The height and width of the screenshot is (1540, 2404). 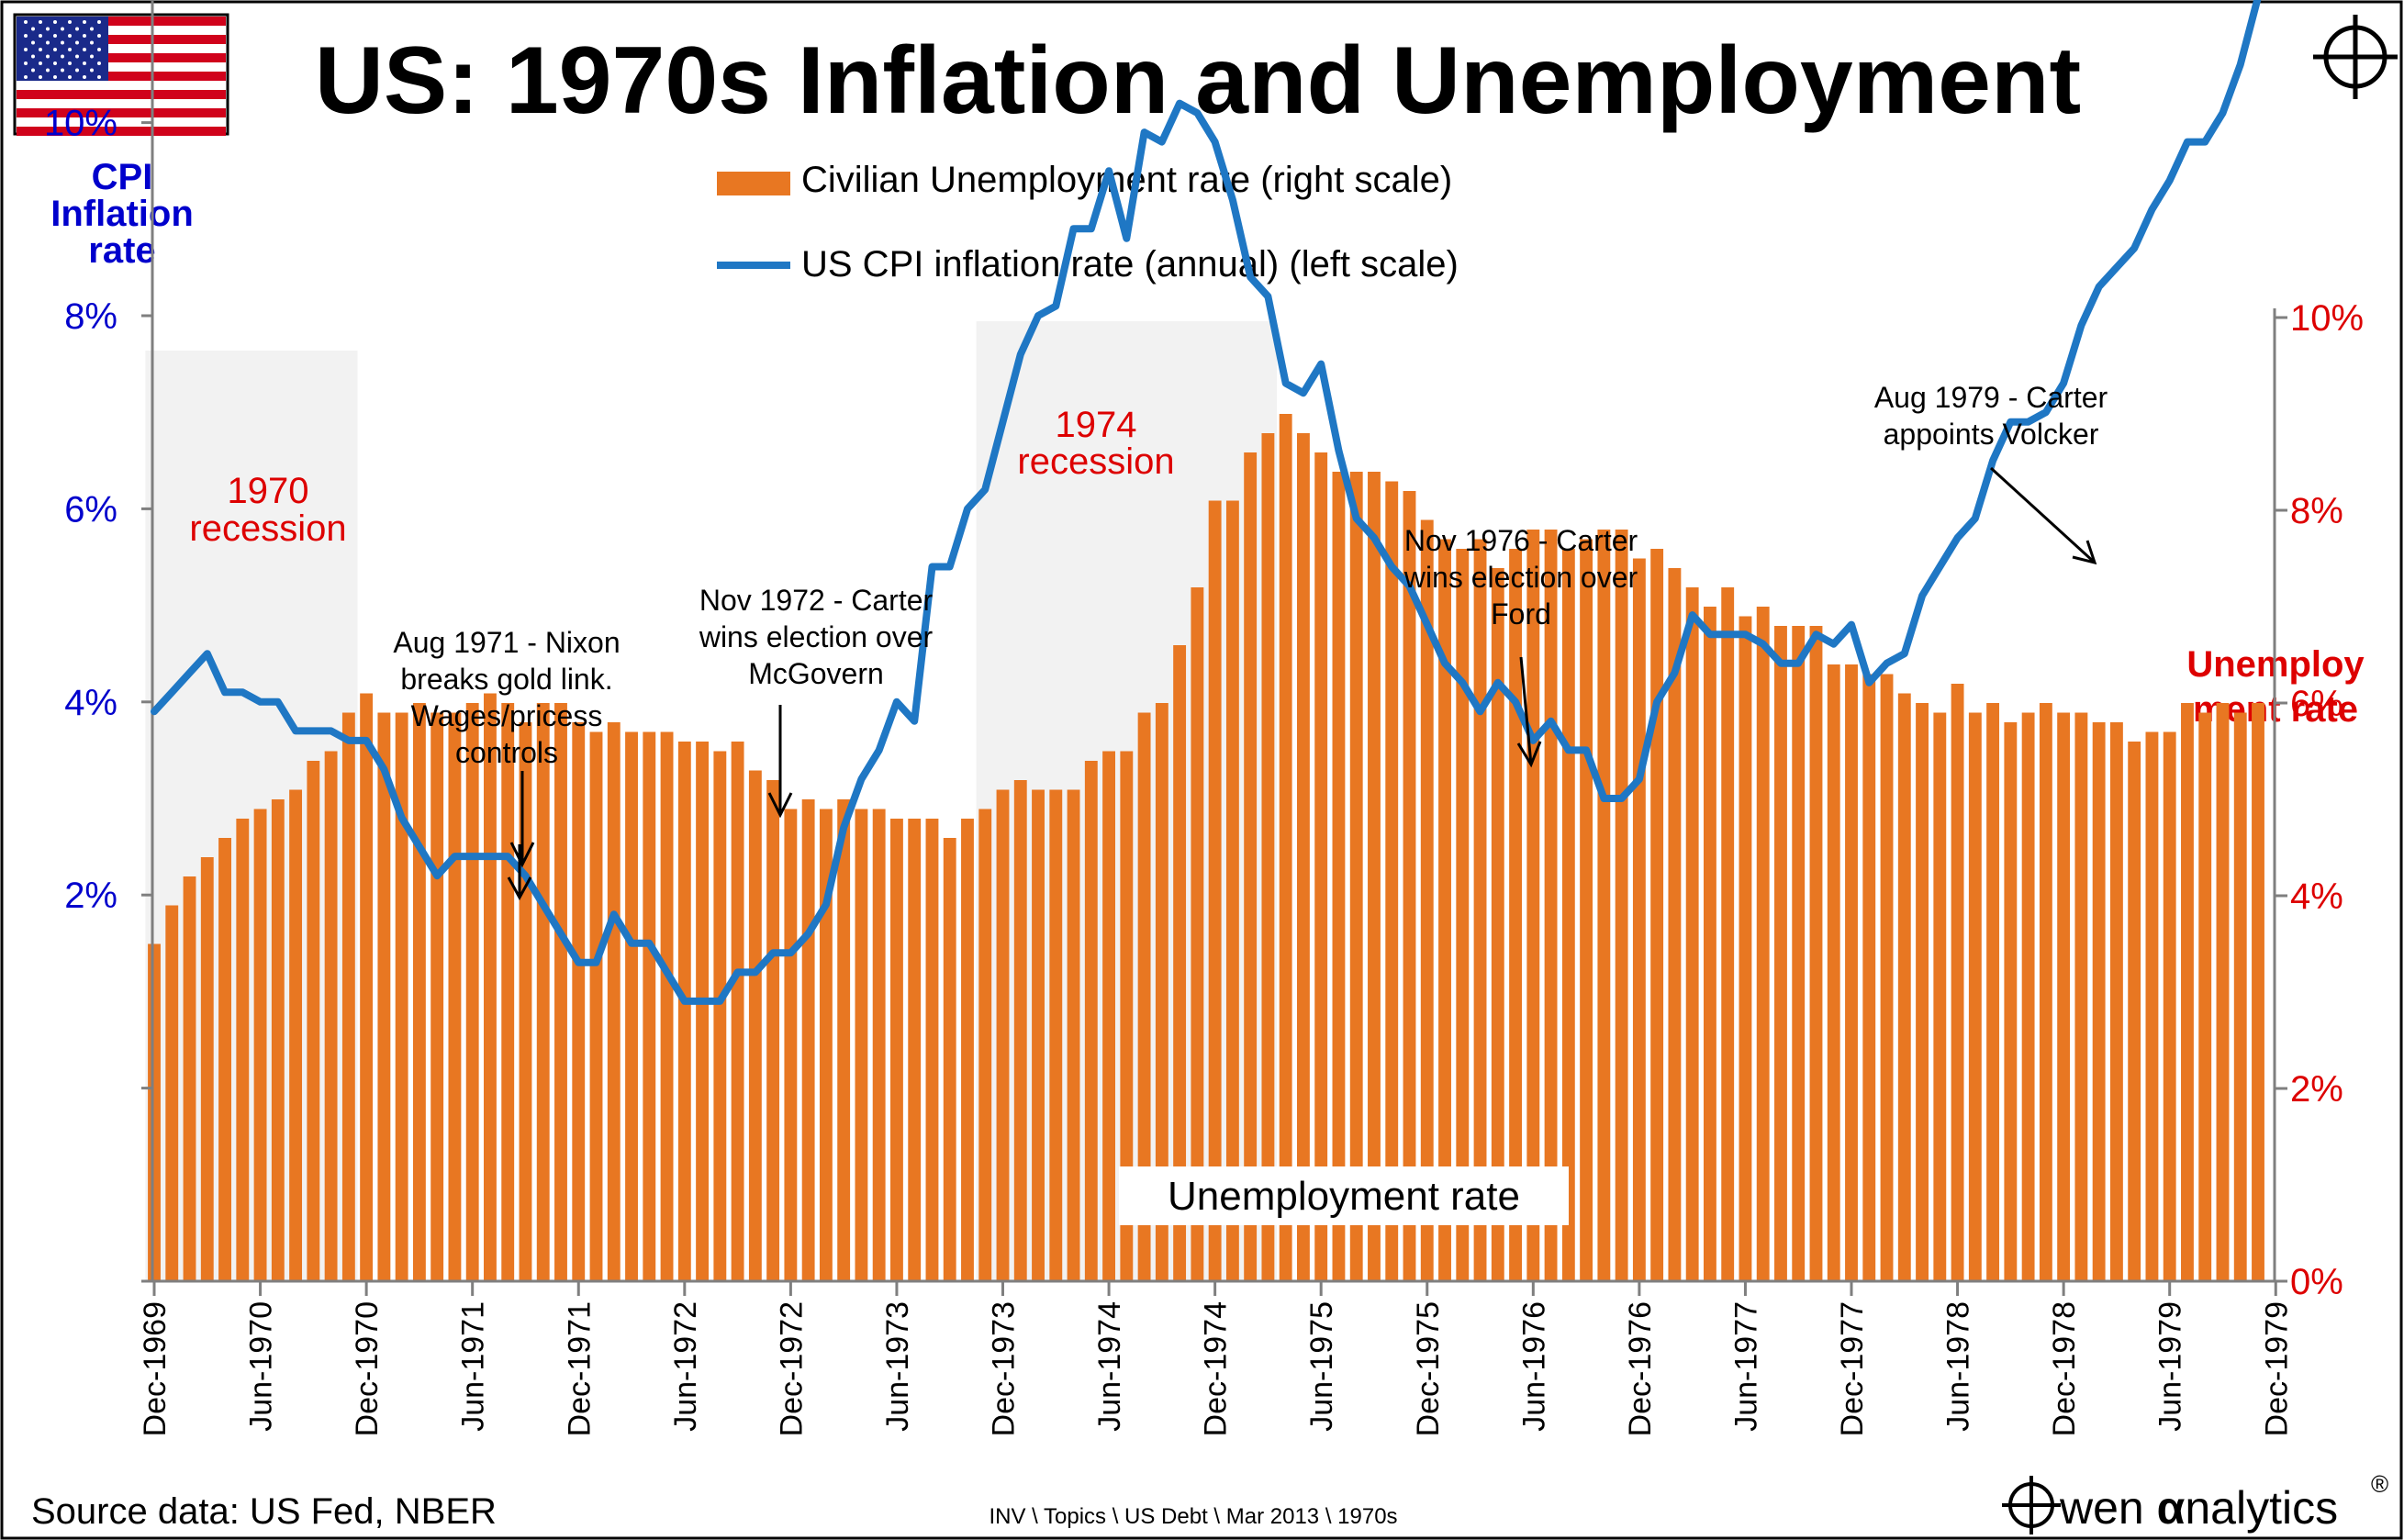 What do you see at coordinates (2198, 1508) in the screenshot?
I see `brand-text: wen αnalytics` at bounding box center [2198, 1508].